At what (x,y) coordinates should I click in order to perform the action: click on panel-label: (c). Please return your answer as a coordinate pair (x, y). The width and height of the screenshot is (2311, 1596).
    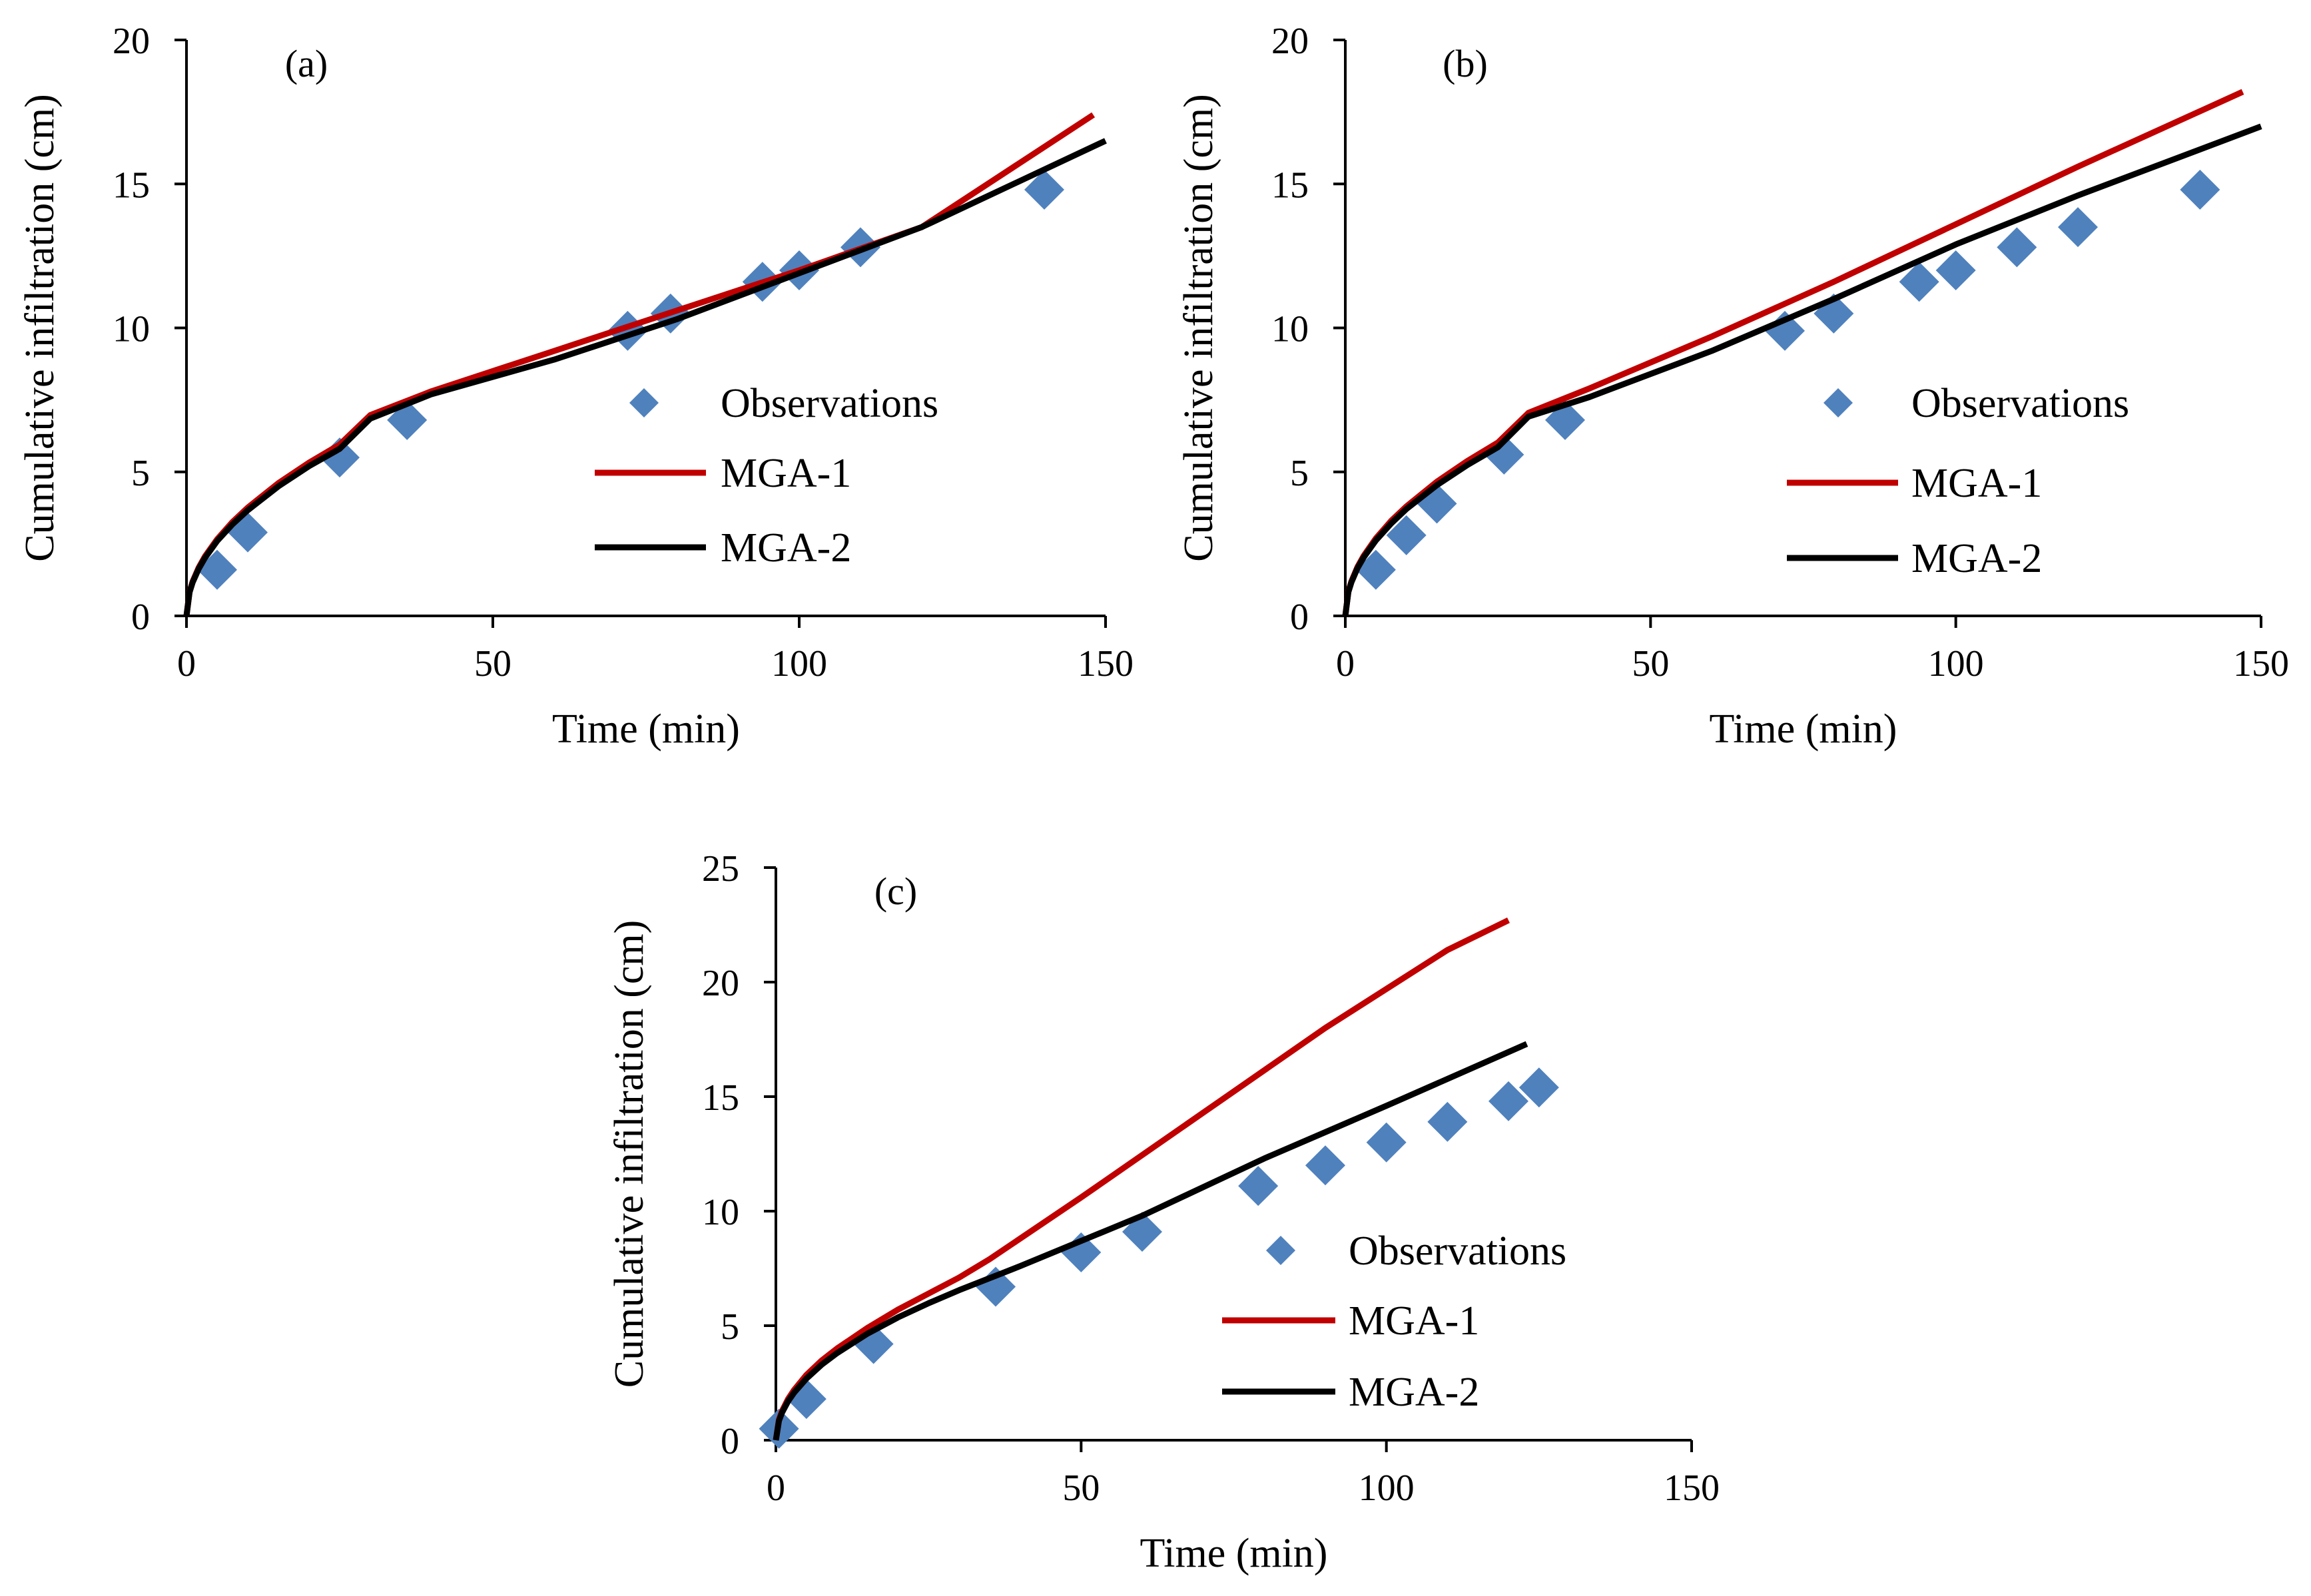
    Looking at the image, I should click on (896, 891).